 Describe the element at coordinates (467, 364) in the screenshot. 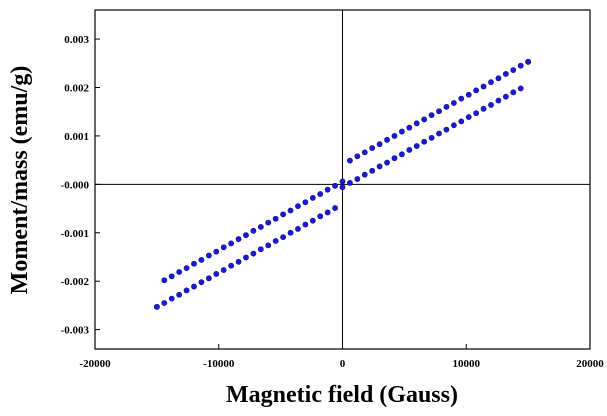

I see `x-tick-label: 10000` at that location.